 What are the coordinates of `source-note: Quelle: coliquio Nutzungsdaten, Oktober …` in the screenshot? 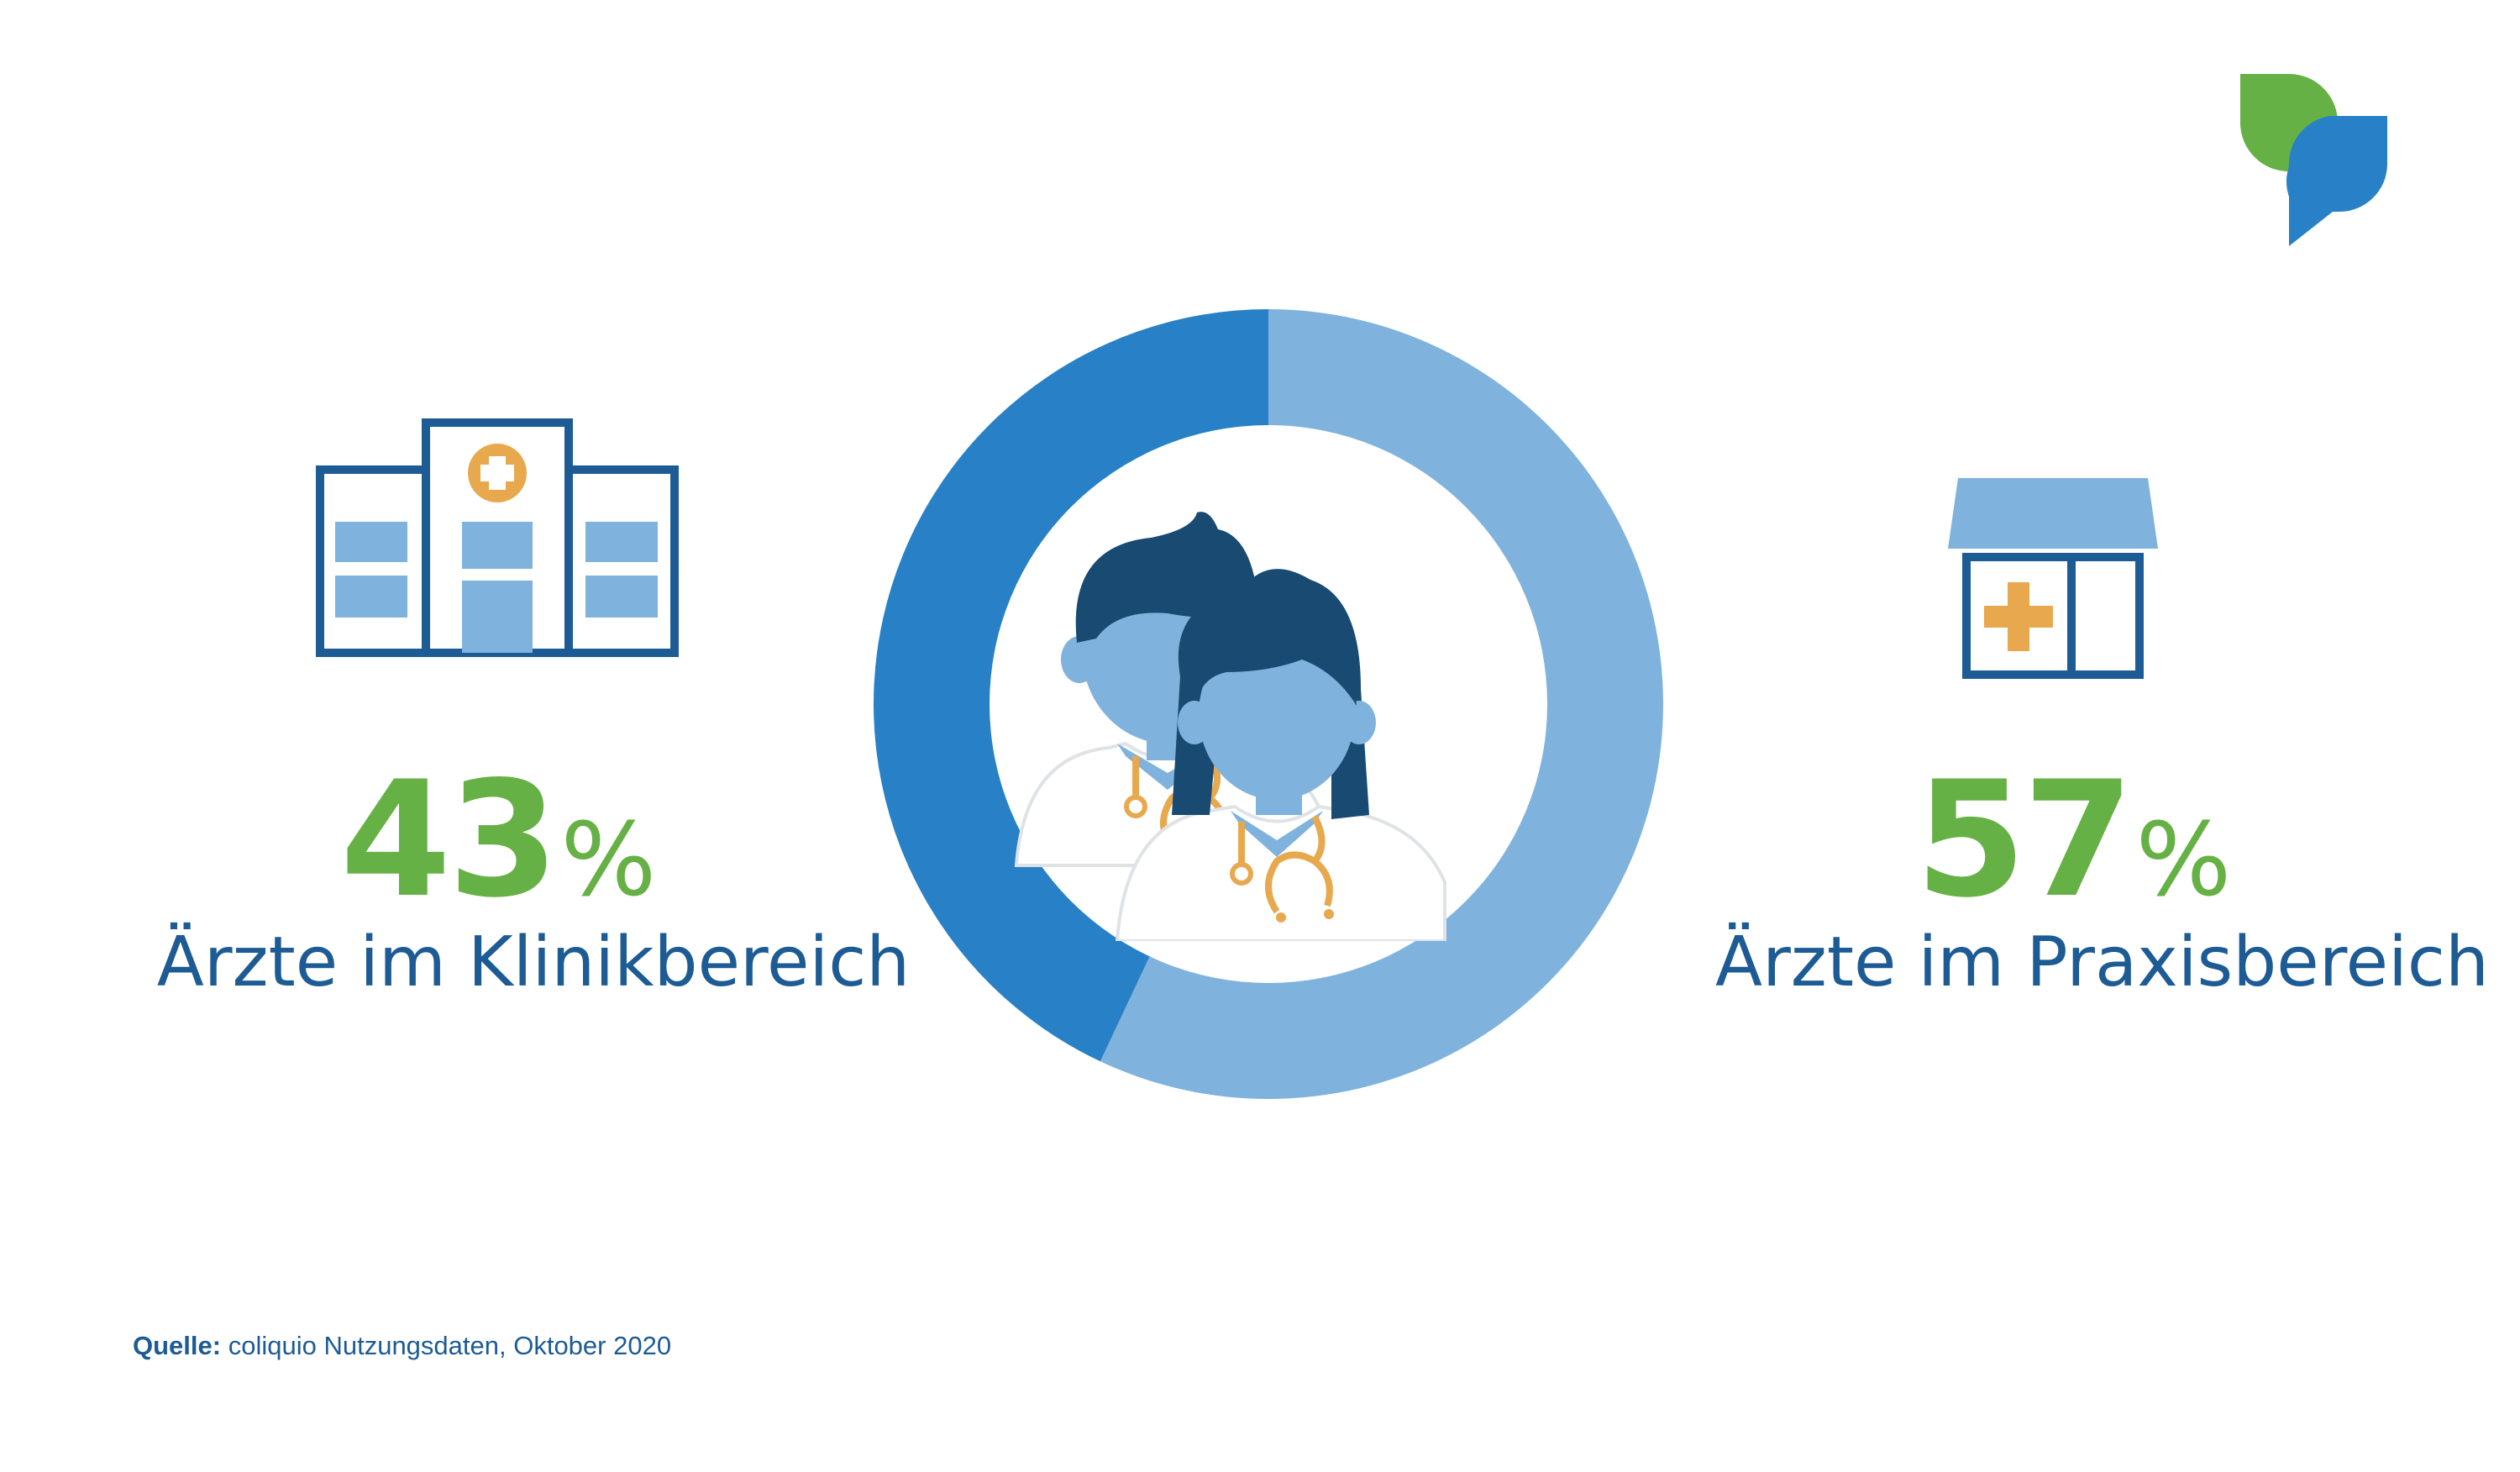 It's located at (402, 1346).